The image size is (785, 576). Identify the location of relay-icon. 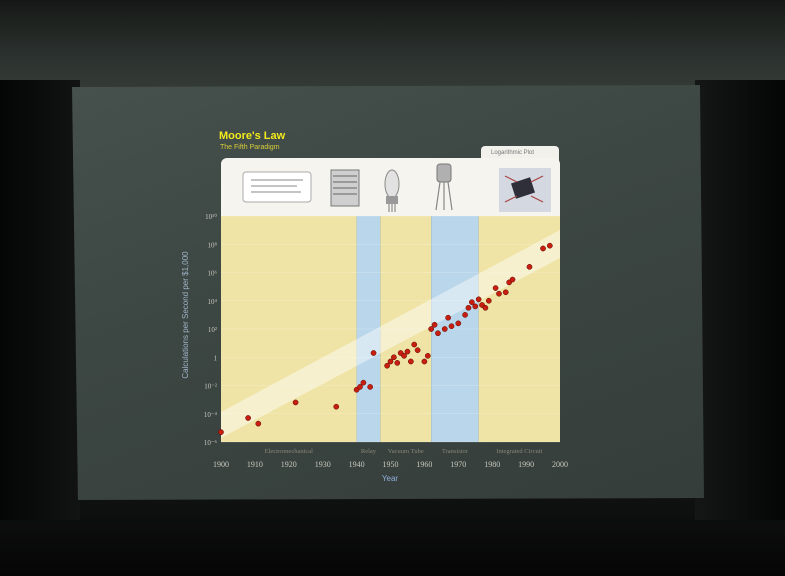
(345, 188).